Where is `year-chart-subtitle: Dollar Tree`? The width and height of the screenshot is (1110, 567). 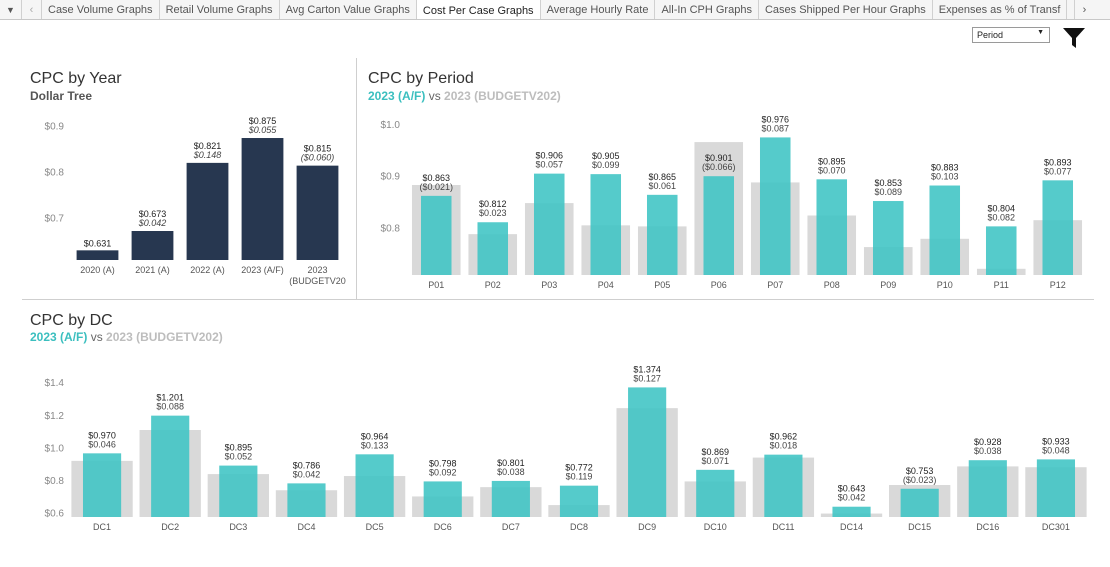
year-chart-subtitle: Dollar Tree is located at coordinates (61, 96).